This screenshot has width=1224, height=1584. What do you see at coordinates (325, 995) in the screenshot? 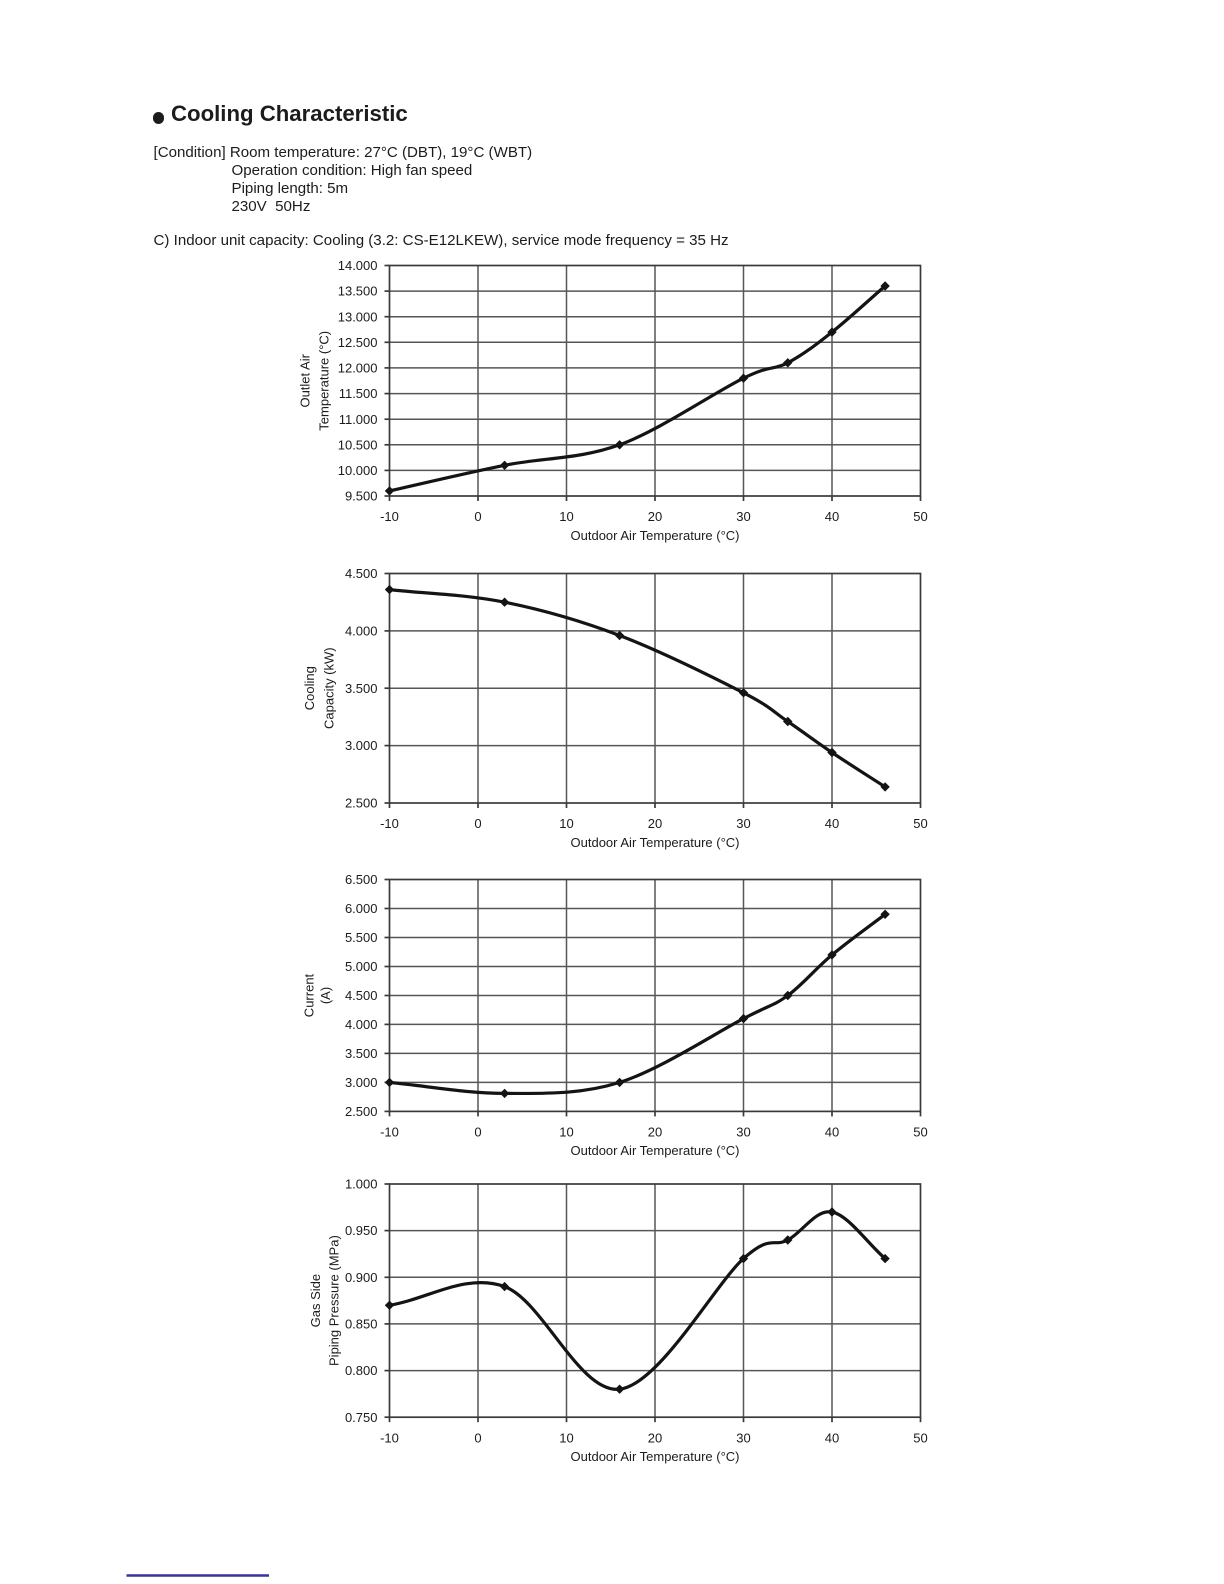
I see `svg-text: (A)` at bounding box center [325, 995].